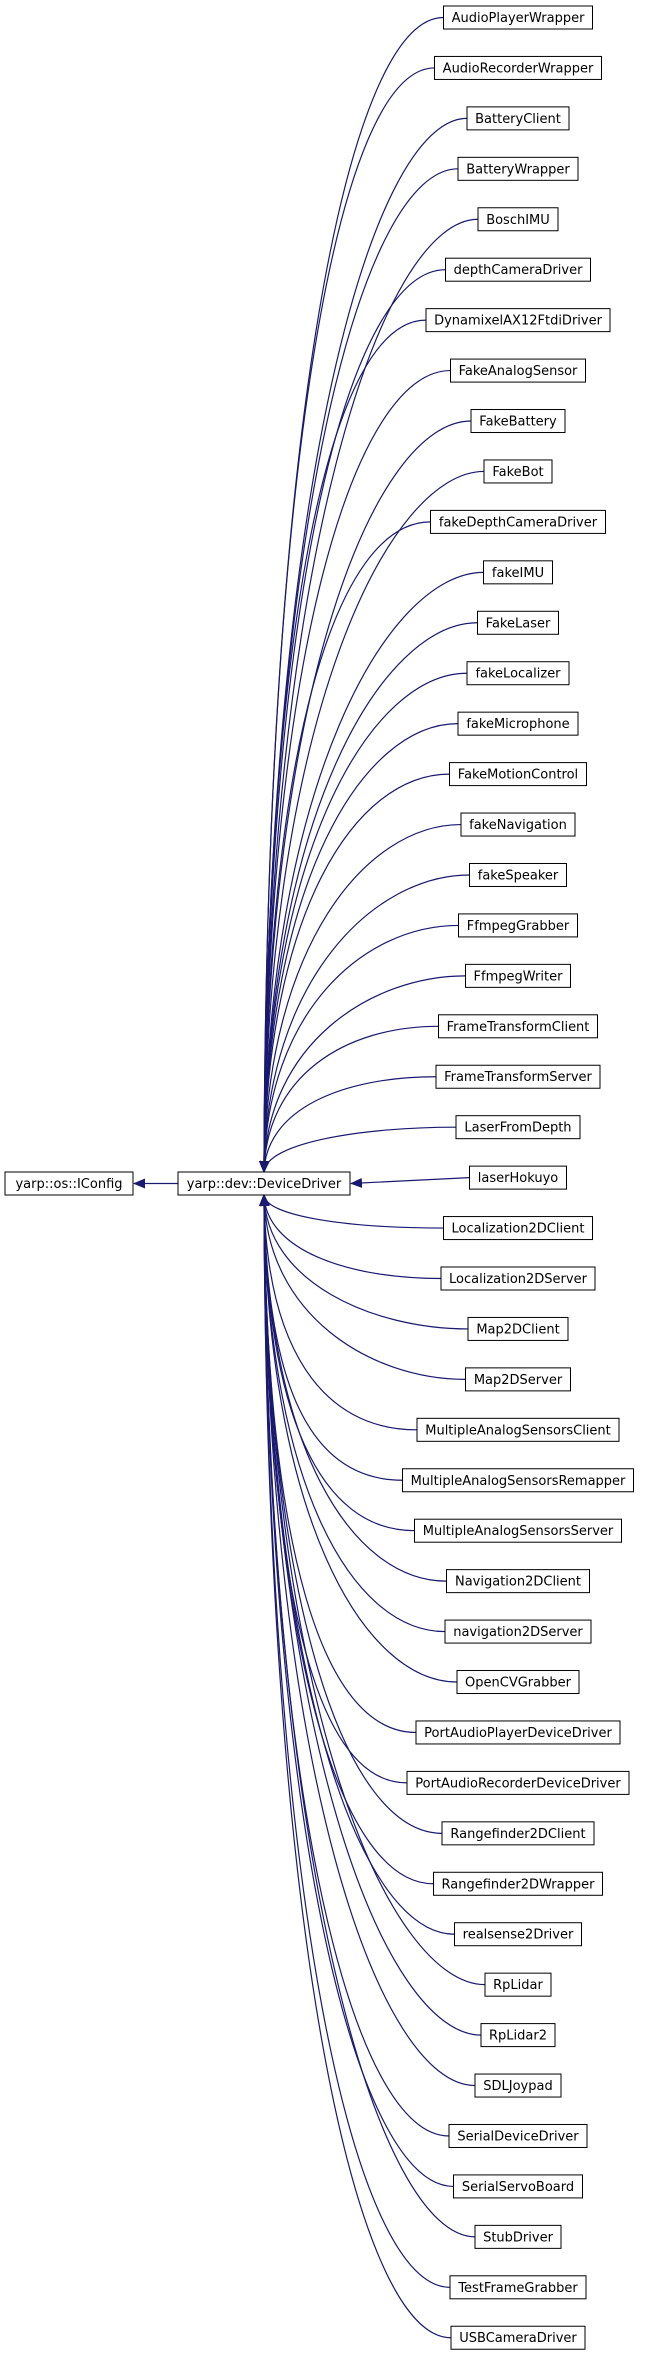 The height and width of the screenshot is (2368, 647). I want to click on edge-laserfromdepth-to-devicedriver, so click(358, 1149).